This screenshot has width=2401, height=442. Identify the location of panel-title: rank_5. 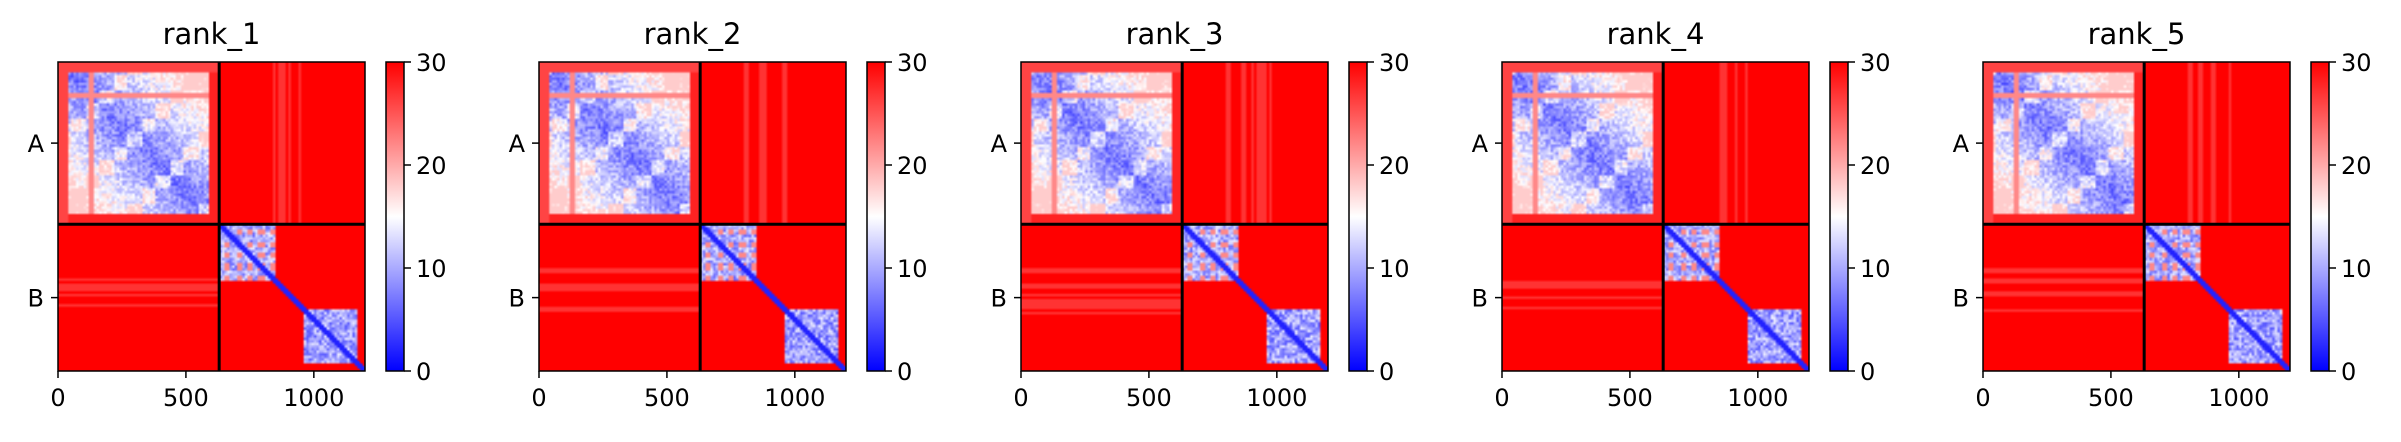
(2137, 34).